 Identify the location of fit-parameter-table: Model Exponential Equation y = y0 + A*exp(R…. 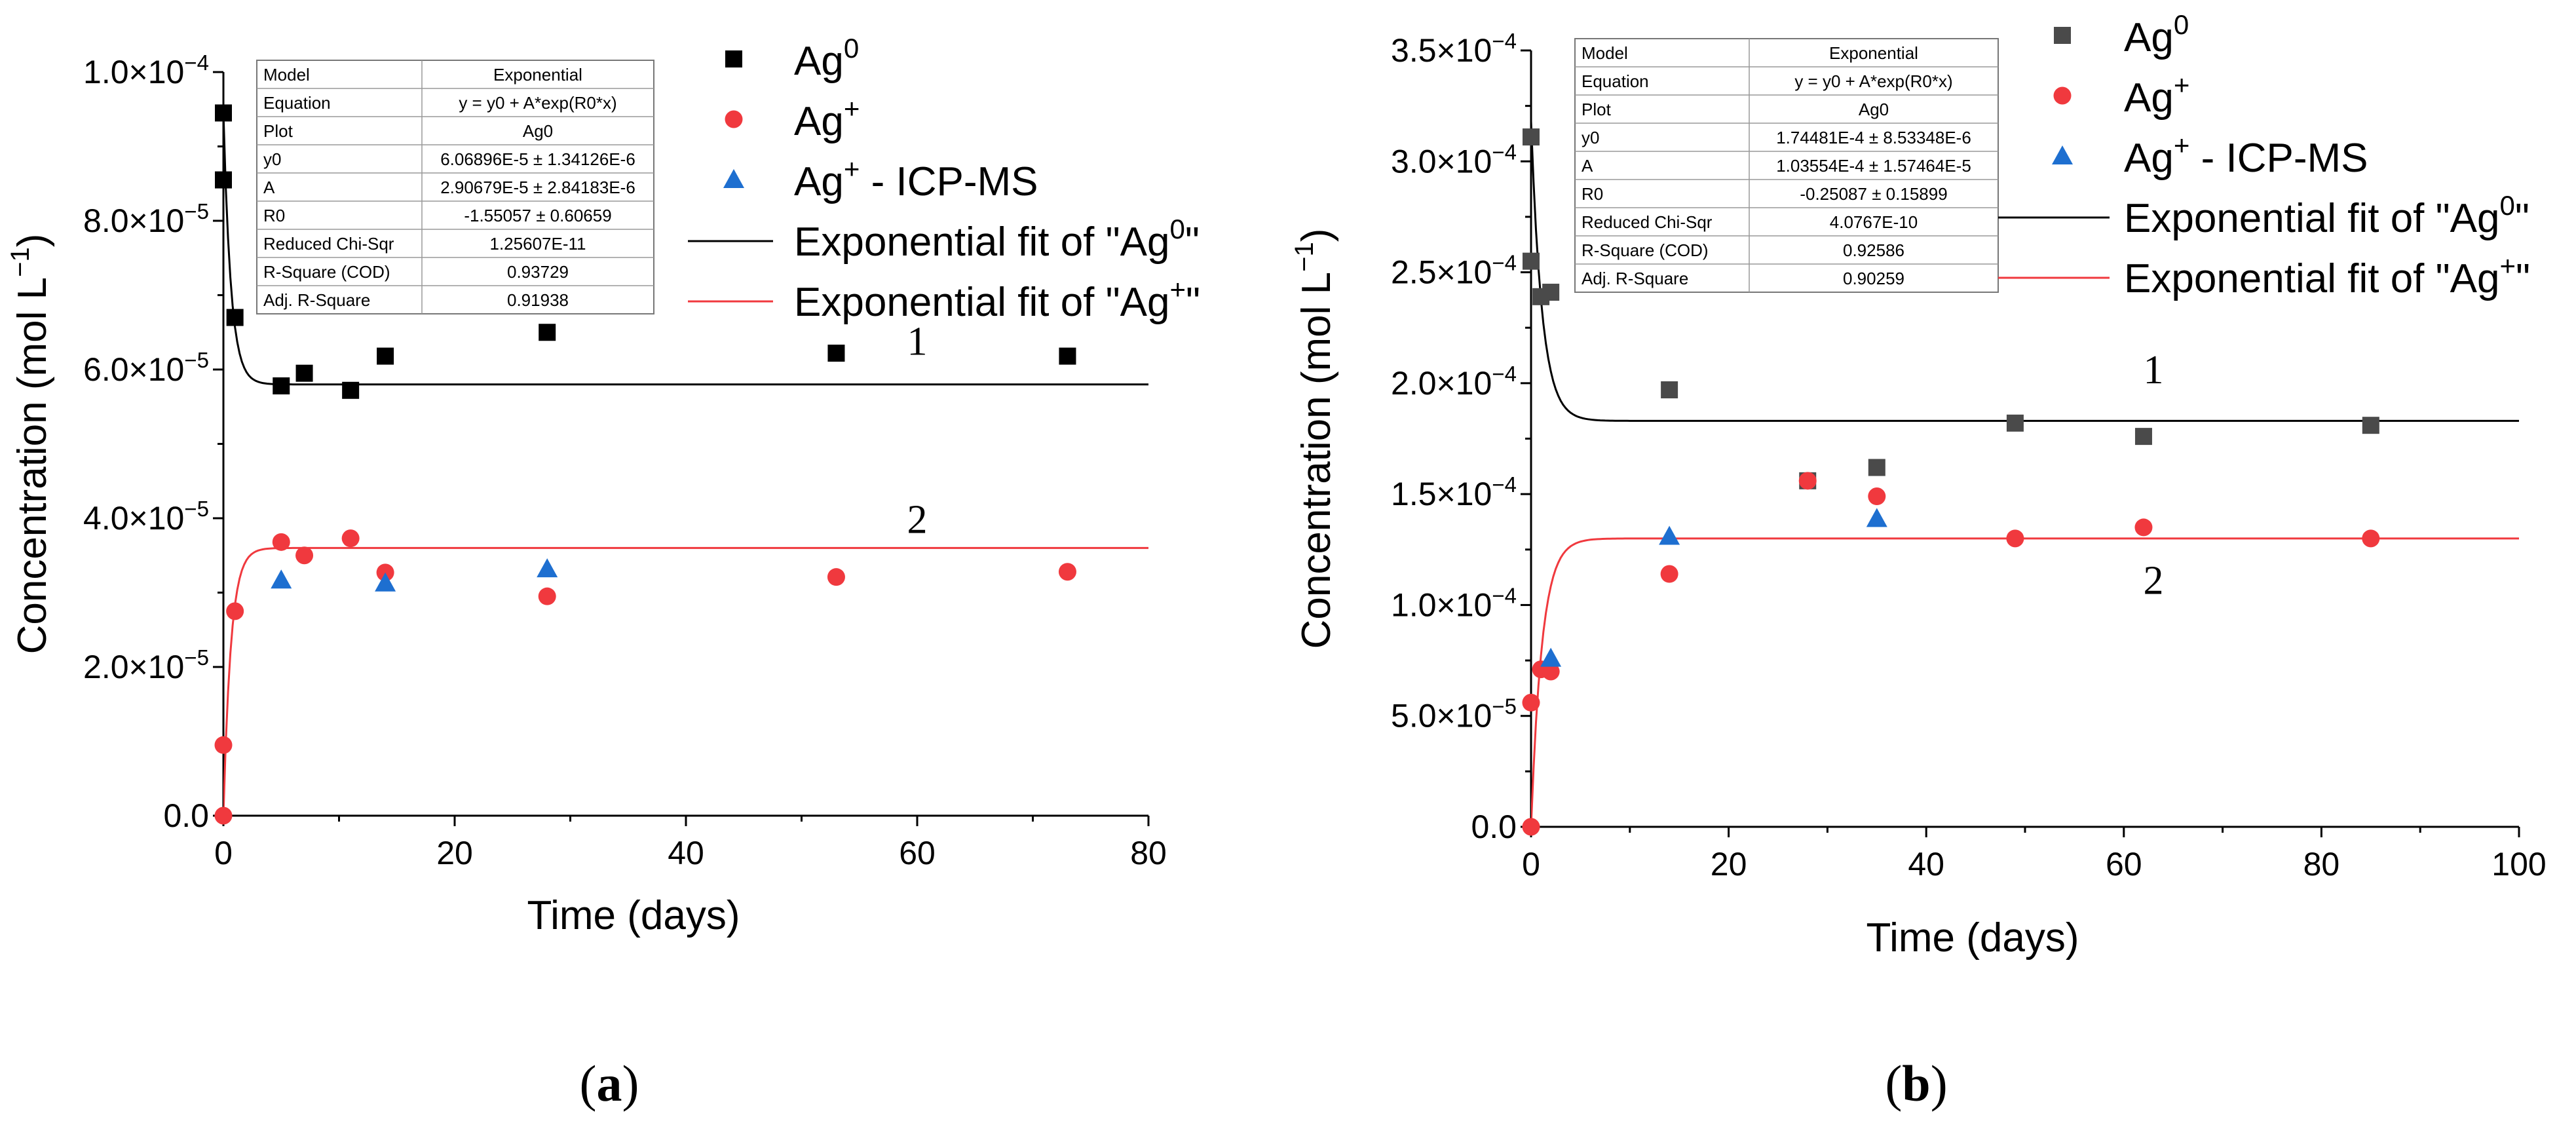
(1787, 165).